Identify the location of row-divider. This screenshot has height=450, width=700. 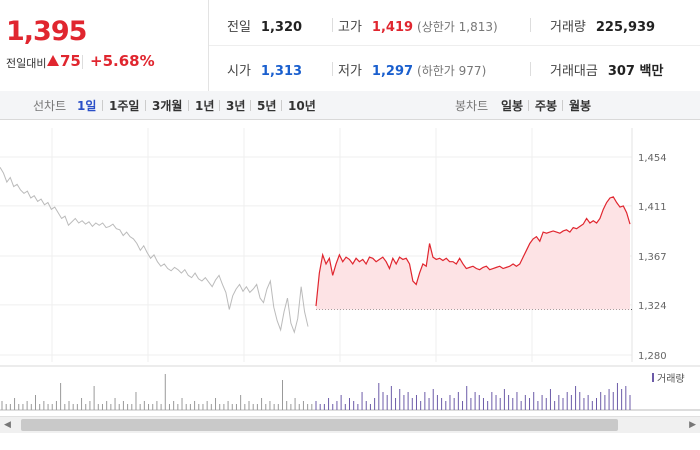
(454, 45).